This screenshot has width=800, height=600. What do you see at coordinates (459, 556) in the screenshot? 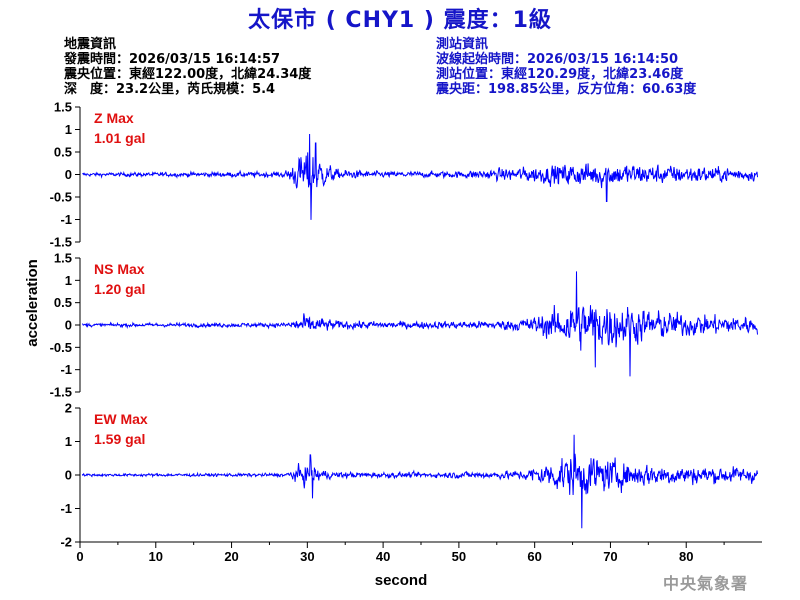
I see `x-tick-label: 50` at bounding box center [459, 556].